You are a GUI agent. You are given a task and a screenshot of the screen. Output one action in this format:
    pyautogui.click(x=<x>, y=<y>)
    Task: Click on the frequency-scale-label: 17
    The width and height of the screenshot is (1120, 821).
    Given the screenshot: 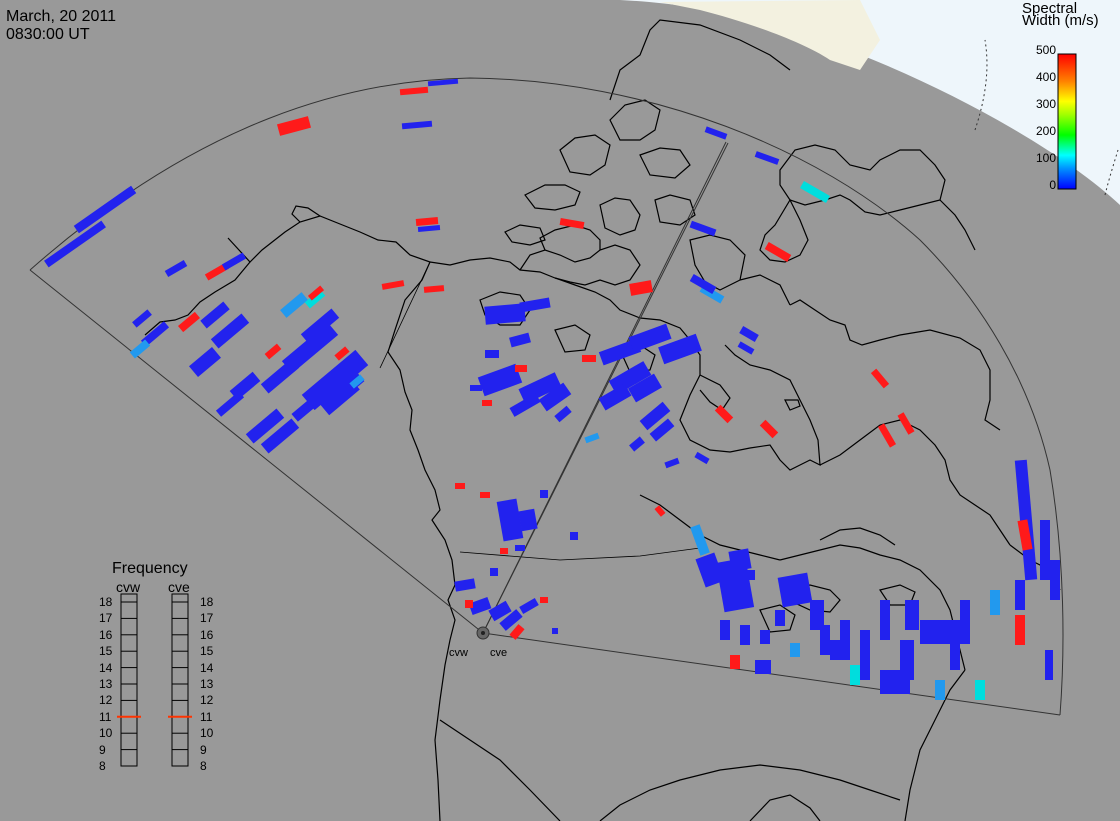 What is the action you would take?
    pyautogui.click(x=106, y=618)
    